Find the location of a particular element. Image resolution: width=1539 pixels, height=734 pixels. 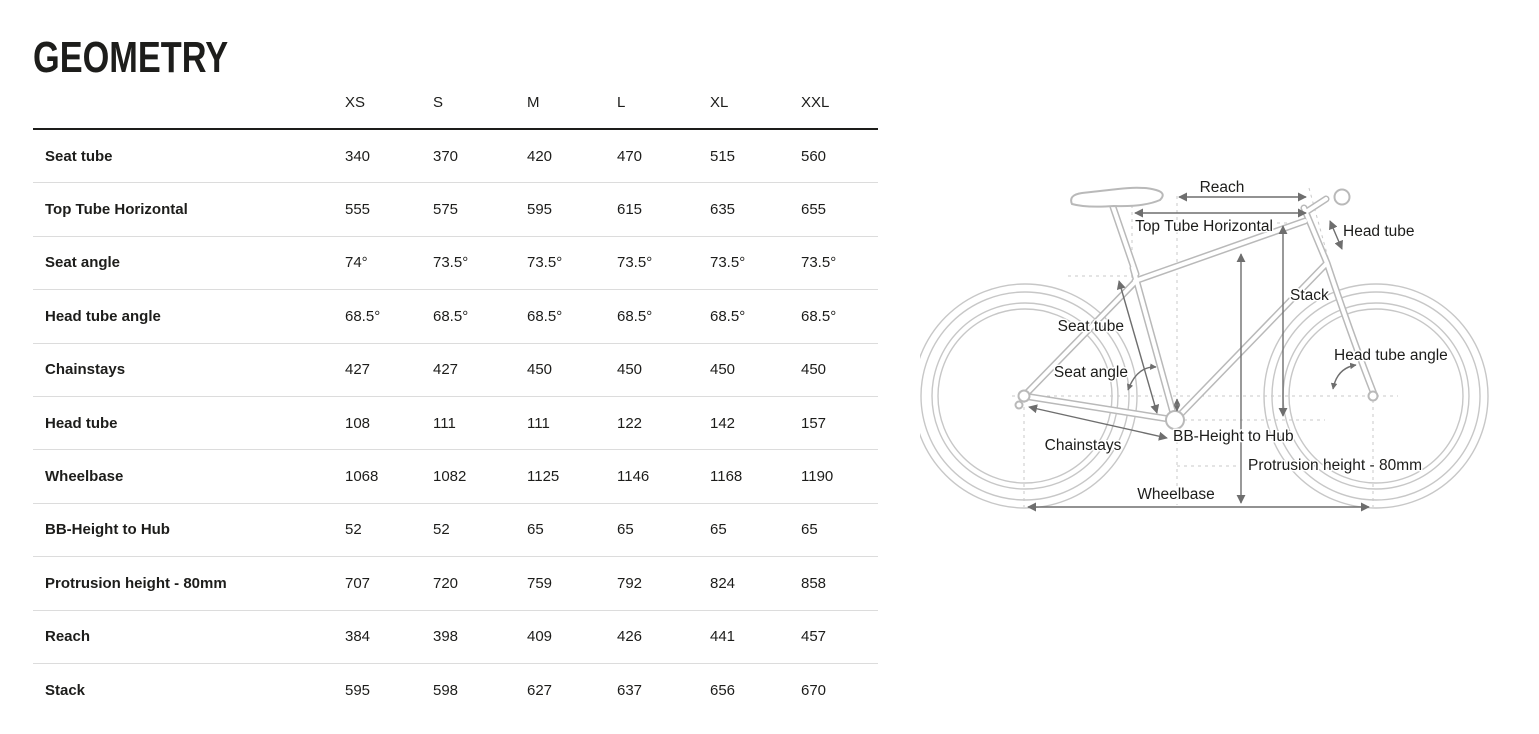

cell-value: 441 is located at coordinates (723, 637).